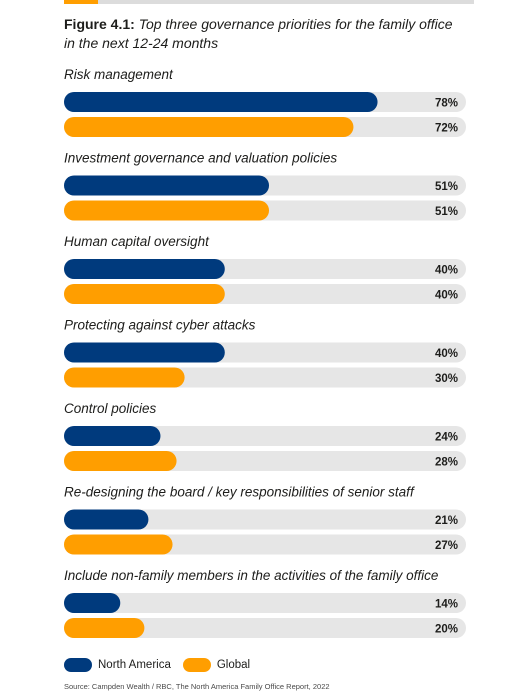 Image resolution: width=510 pixels, height=700 pixels. I want to click on category-label: Human capital oversight, so click(137, 241).